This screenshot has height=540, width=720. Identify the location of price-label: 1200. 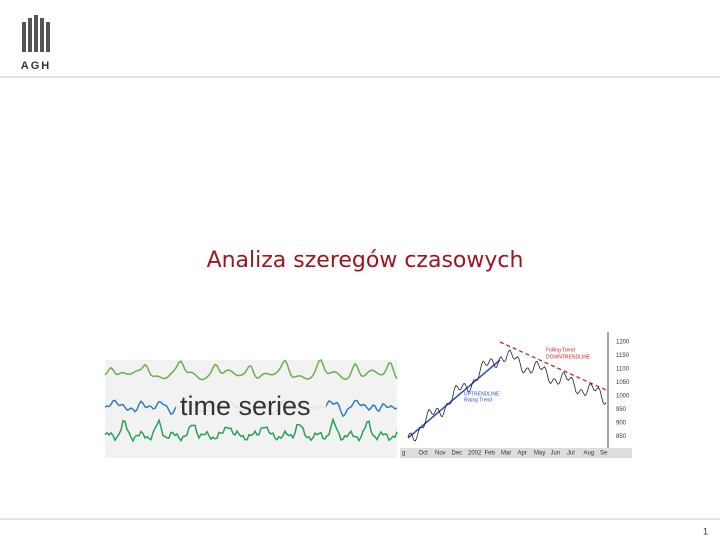
(623, 343).